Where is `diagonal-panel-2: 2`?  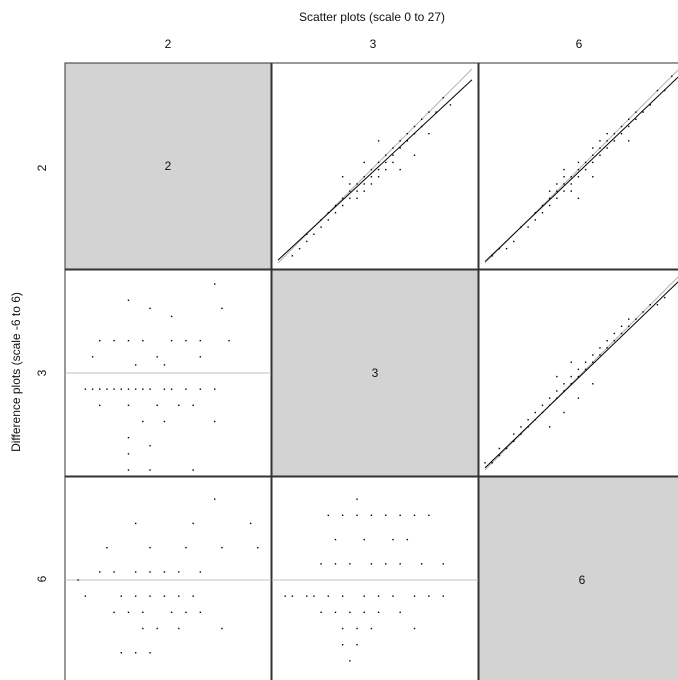
diagonal-panel-2: 2 is located at coordinates (168, 166).